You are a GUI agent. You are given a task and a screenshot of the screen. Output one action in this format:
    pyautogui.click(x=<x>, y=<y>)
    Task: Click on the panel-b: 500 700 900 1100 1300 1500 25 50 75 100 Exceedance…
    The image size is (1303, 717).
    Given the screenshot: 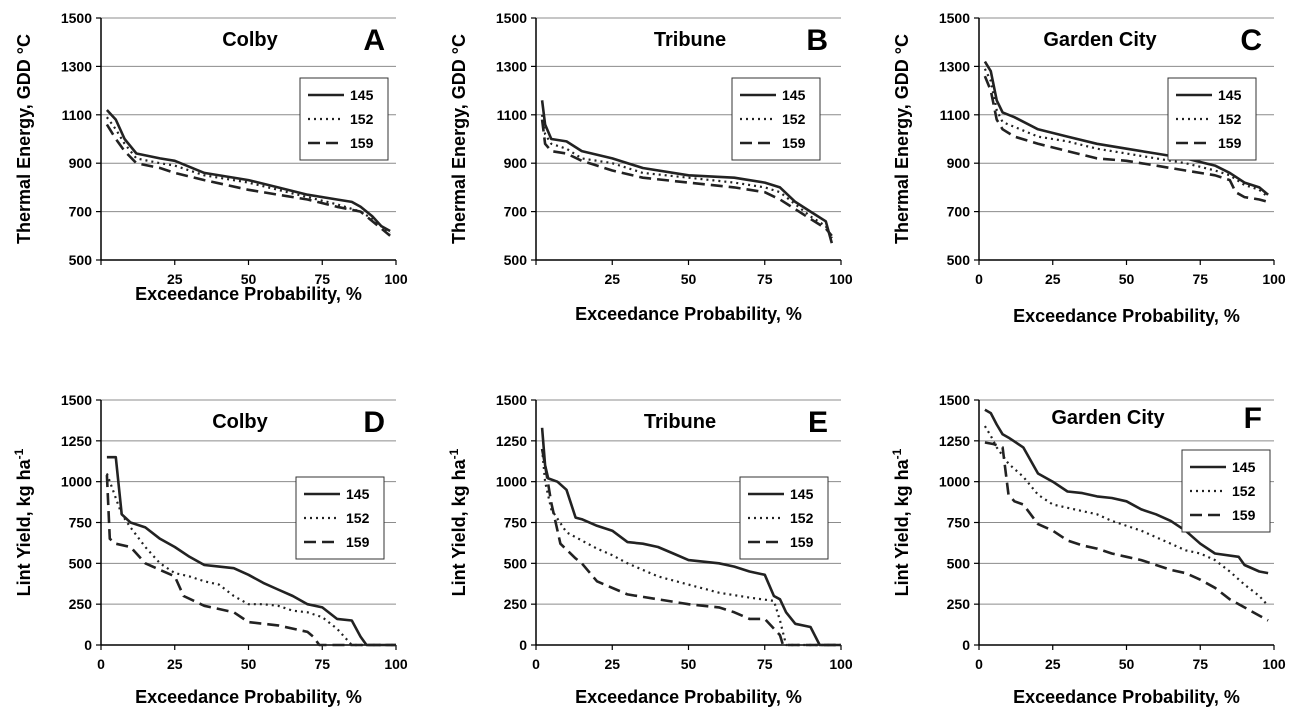 What is the action you would take?
    pyautogui.click(x=651, y=167)
    